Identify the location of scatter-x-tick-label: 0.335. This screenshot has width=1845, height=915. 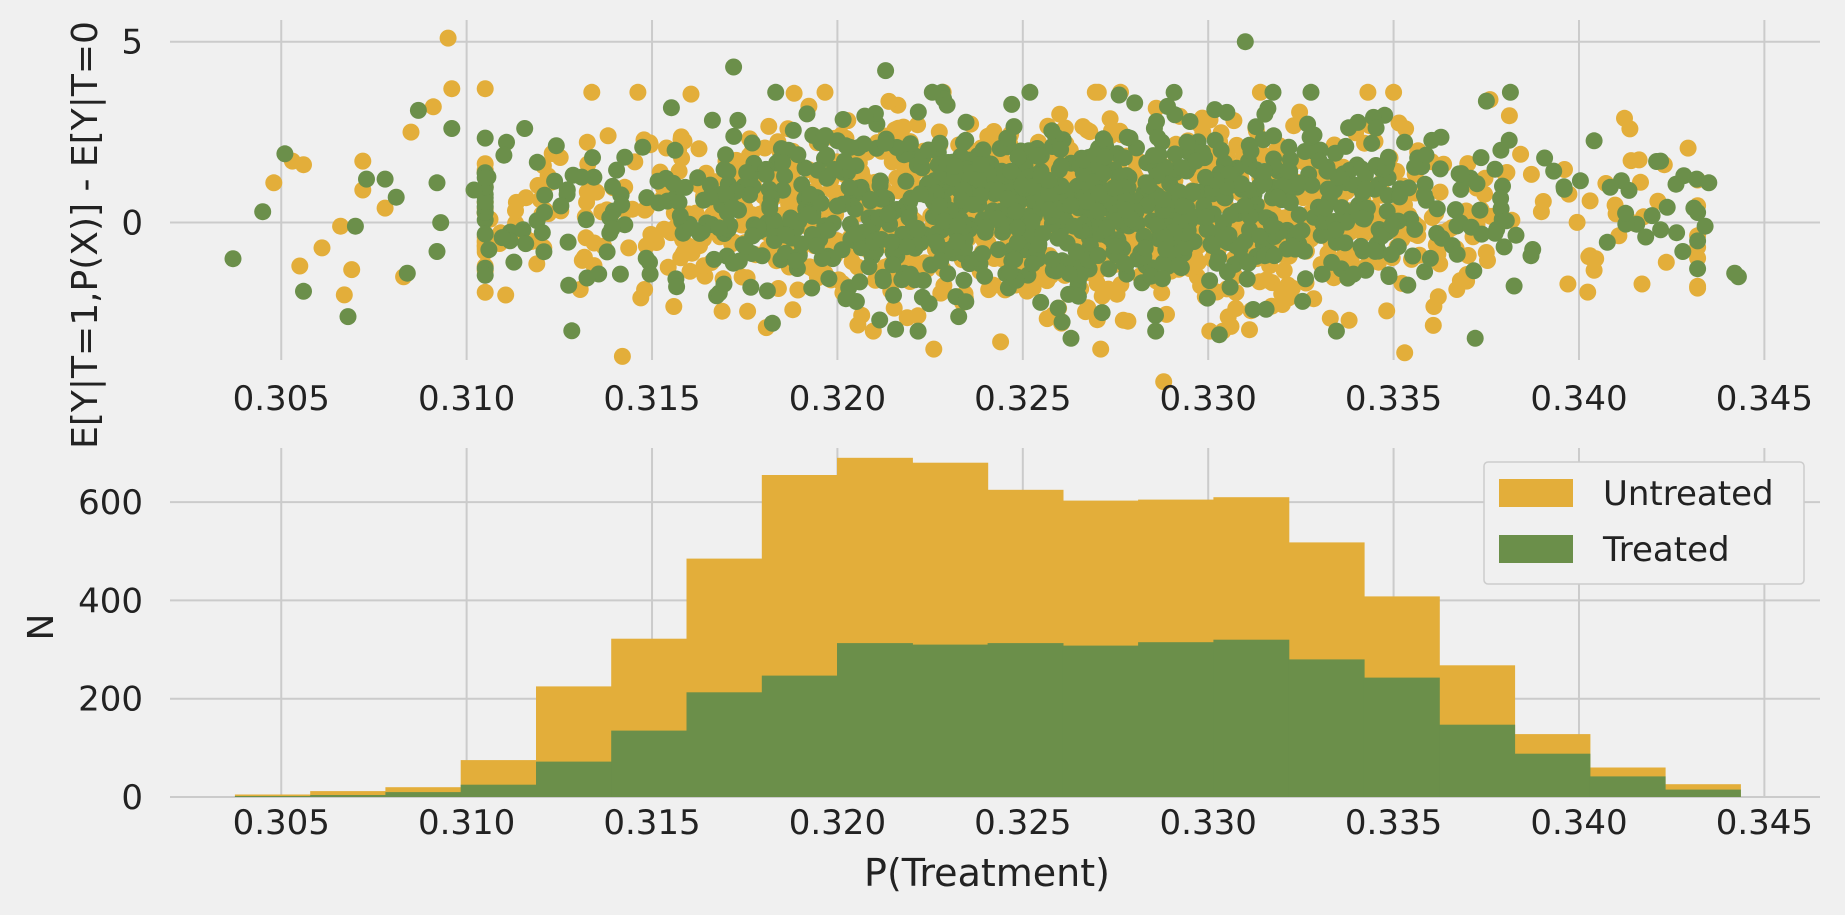
(1393, 399).